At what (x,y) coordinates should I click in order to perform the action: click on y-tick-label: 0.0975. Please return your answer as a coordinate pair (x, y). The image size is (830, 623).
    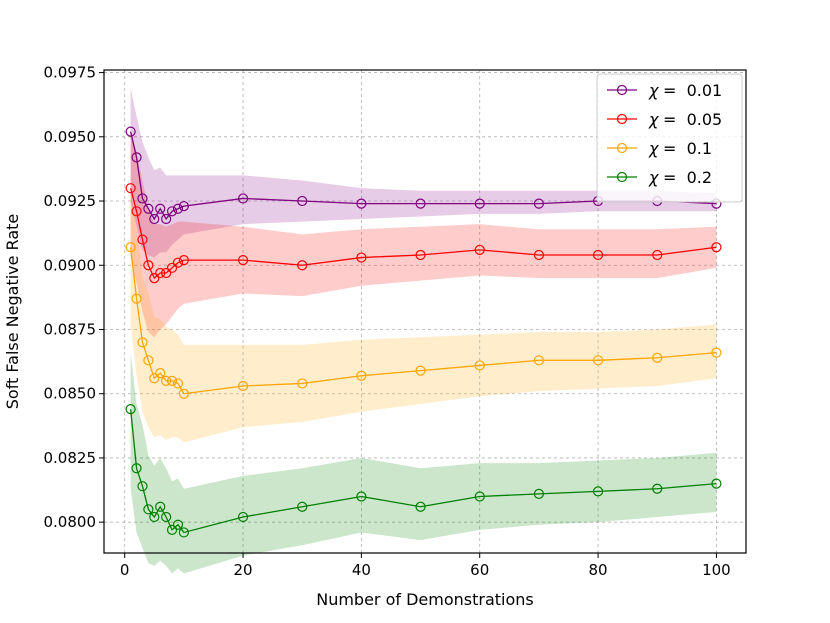
    Looking at the image, I should click on (70, 73).